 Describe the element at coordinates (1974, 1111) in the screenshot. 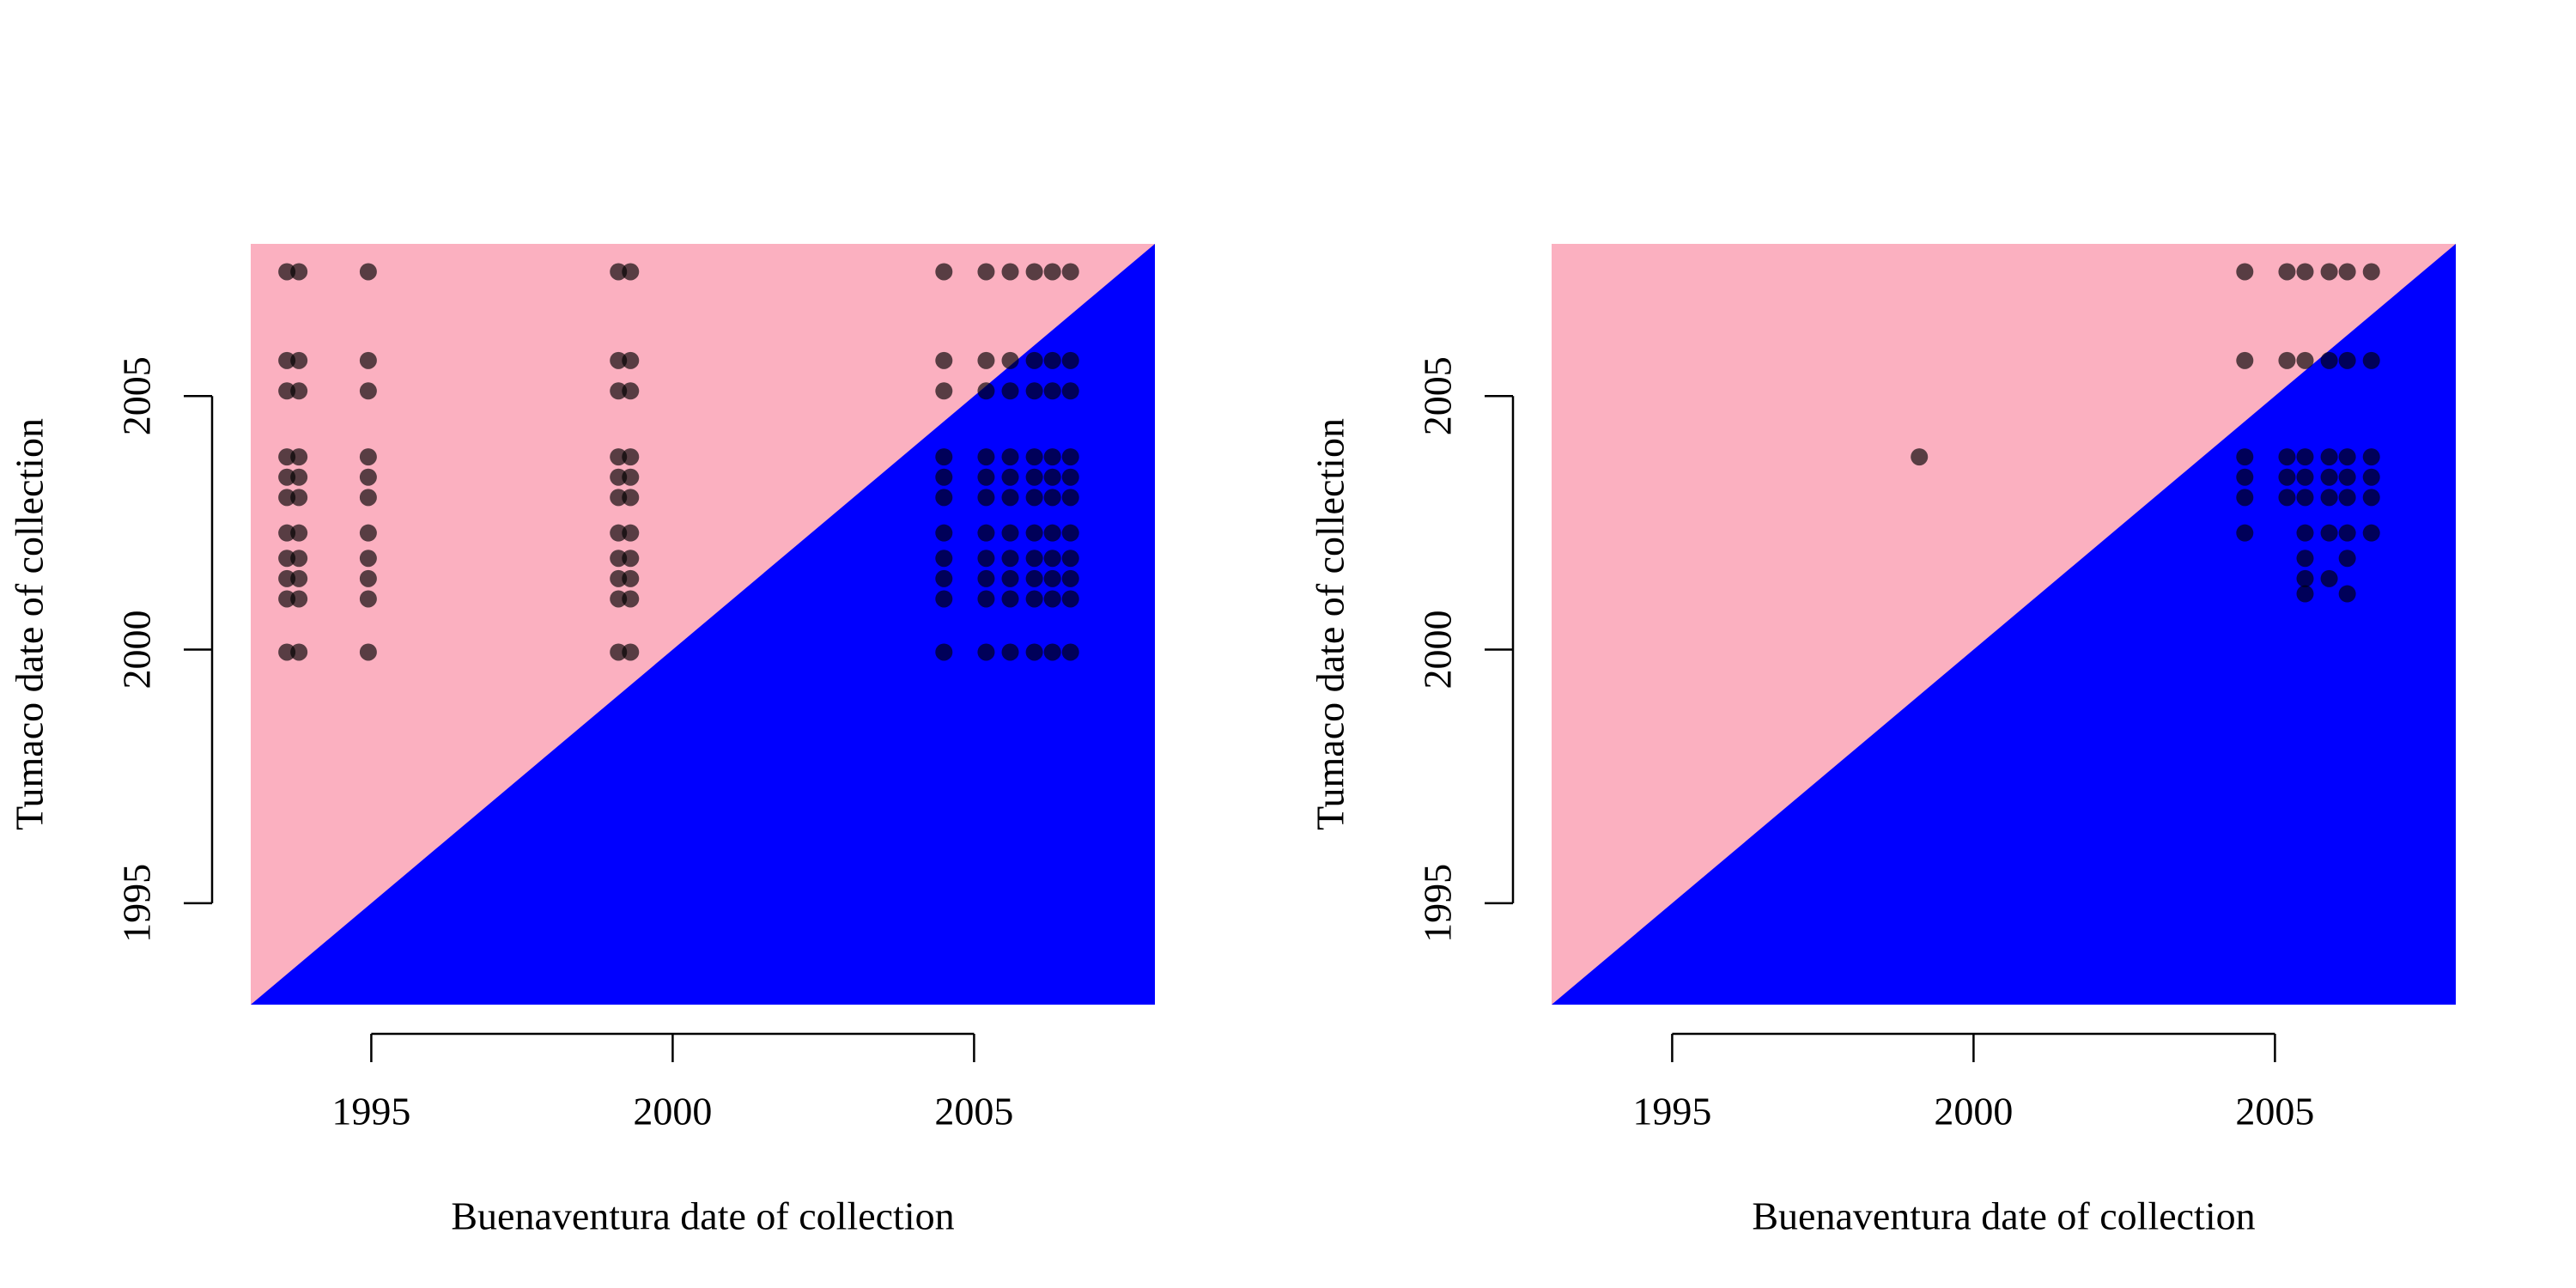

I see `x-tick-label: 2000` at that location.